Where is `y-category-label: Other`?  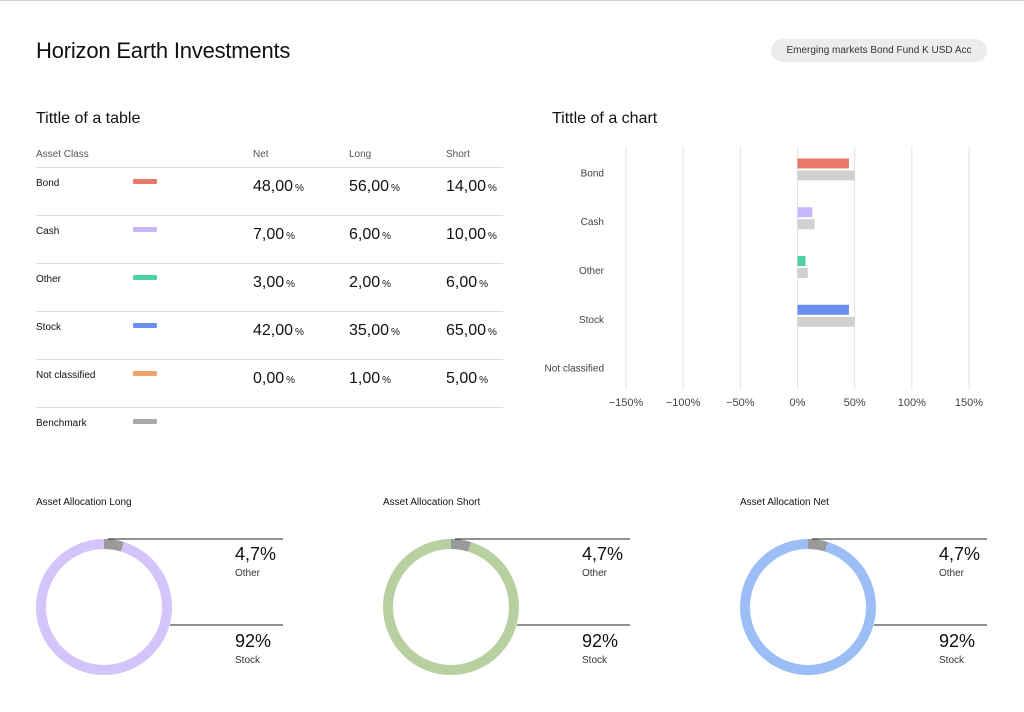
y-category-label: Other is located at coordinates (592, 271).